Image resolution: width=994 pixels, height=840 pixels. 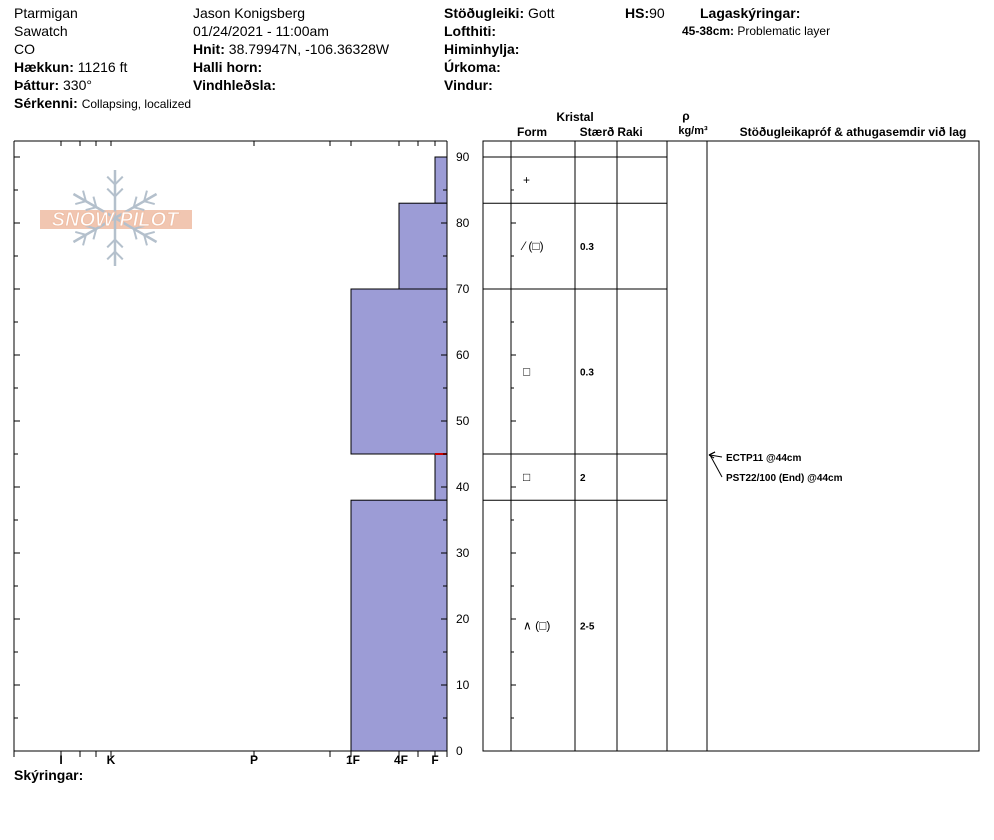 I want to click on coords-value: 38.79947N, -106.36328W, so click(x=309, y=49).